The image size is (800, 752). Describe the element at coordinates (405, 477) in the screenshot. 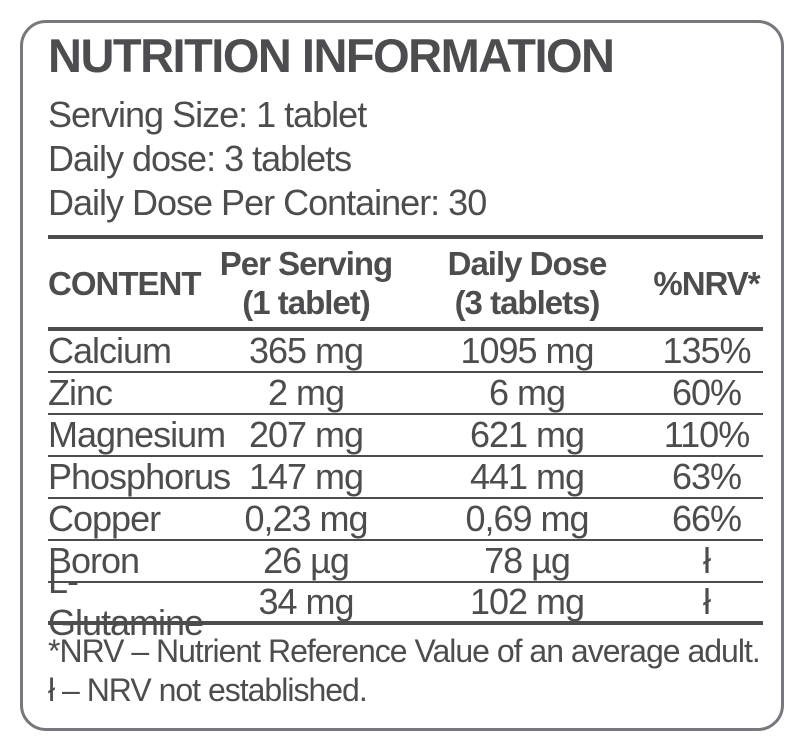

I see `table-row-phosphorus: Phosphorus 147 mg 441 mg 63%` at that location.